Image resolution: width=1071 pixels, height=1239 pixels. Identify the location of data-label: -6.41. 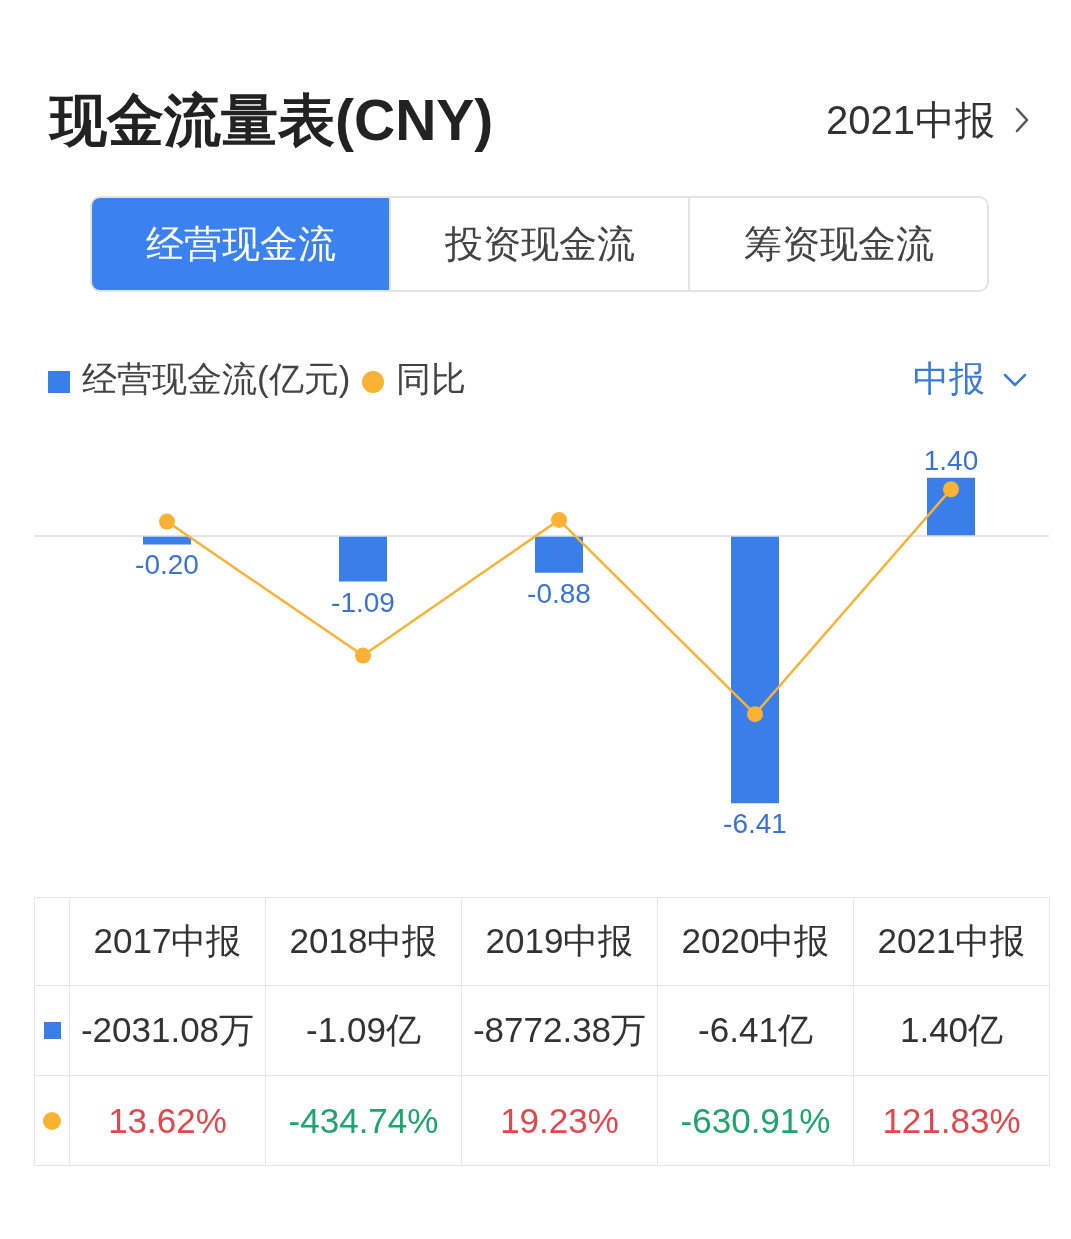
(755, 824).